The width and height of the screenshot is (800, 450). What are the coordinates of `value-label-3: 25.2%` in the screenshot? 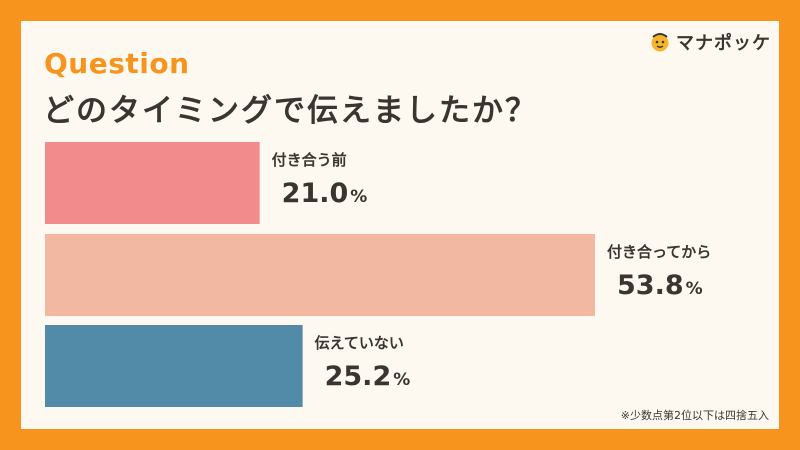 It's located at (368, 376).